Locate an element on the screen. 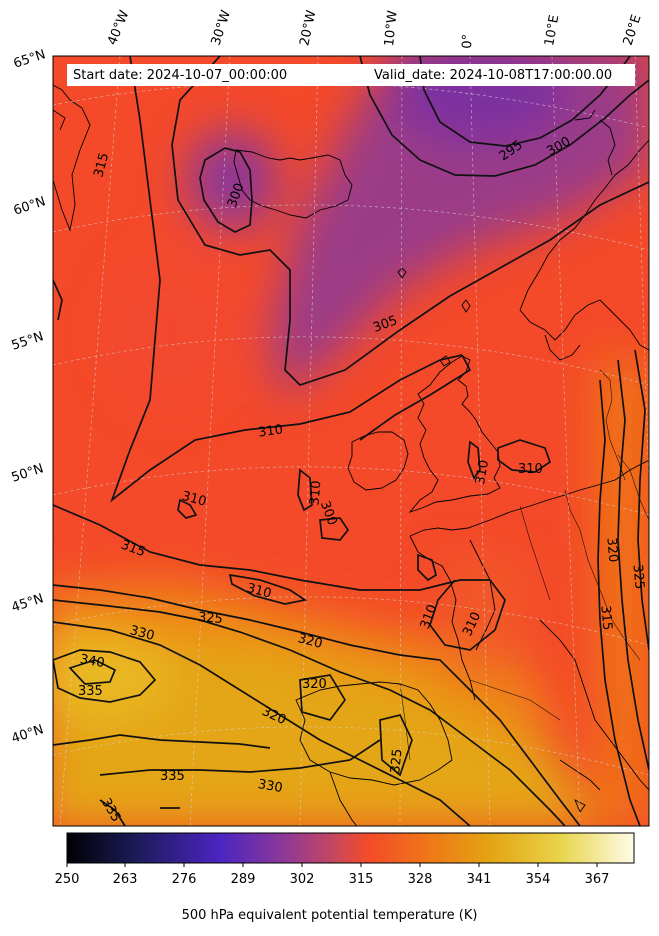 The width and height of the screenshot is (659, 936). colorbar-tick-label: 341 is located at coordinates (479, 879).